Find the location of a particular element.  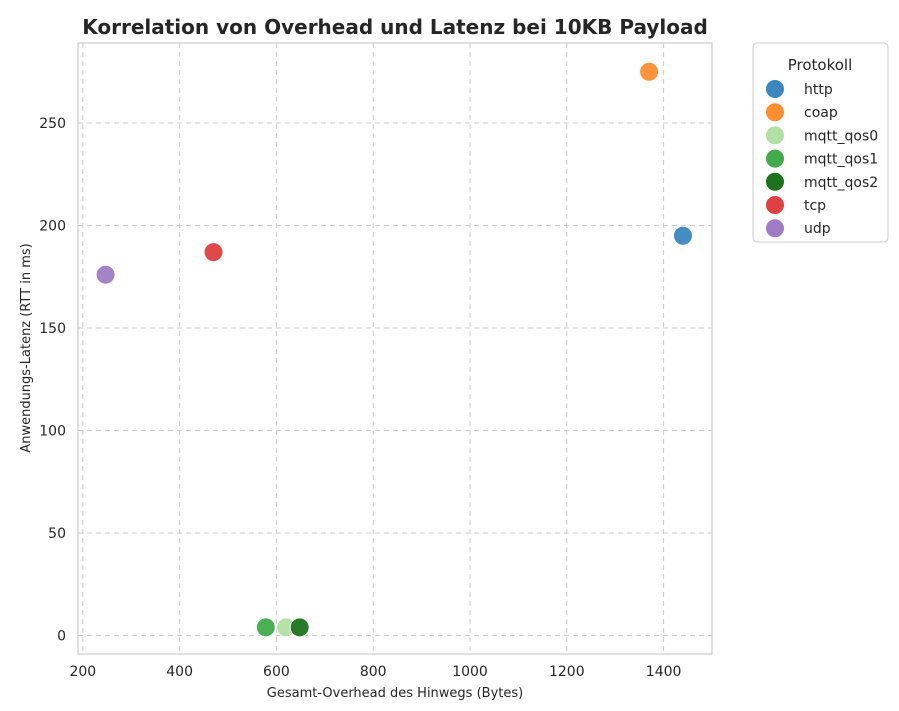

legend-title: Protokoll is located at coordinates (820, 65).